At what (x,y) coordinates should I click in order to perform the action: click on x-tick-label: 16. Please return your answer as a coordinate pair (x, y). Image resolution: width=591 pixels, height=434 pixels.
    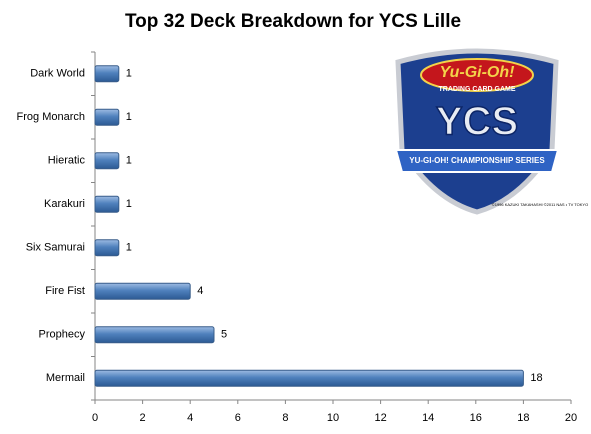
    Looking at the image, I should click on (476, 418).